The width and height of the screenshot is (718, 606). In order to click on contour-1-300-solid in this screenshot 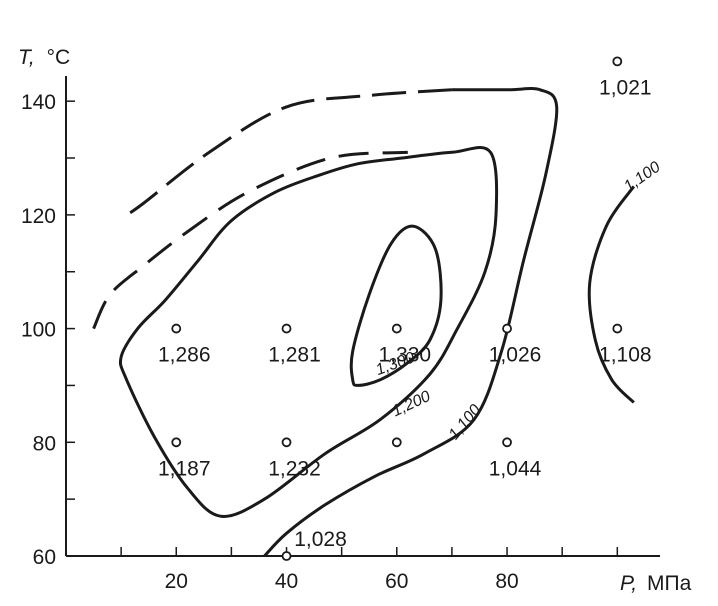, I will do `click(396, 305)`.